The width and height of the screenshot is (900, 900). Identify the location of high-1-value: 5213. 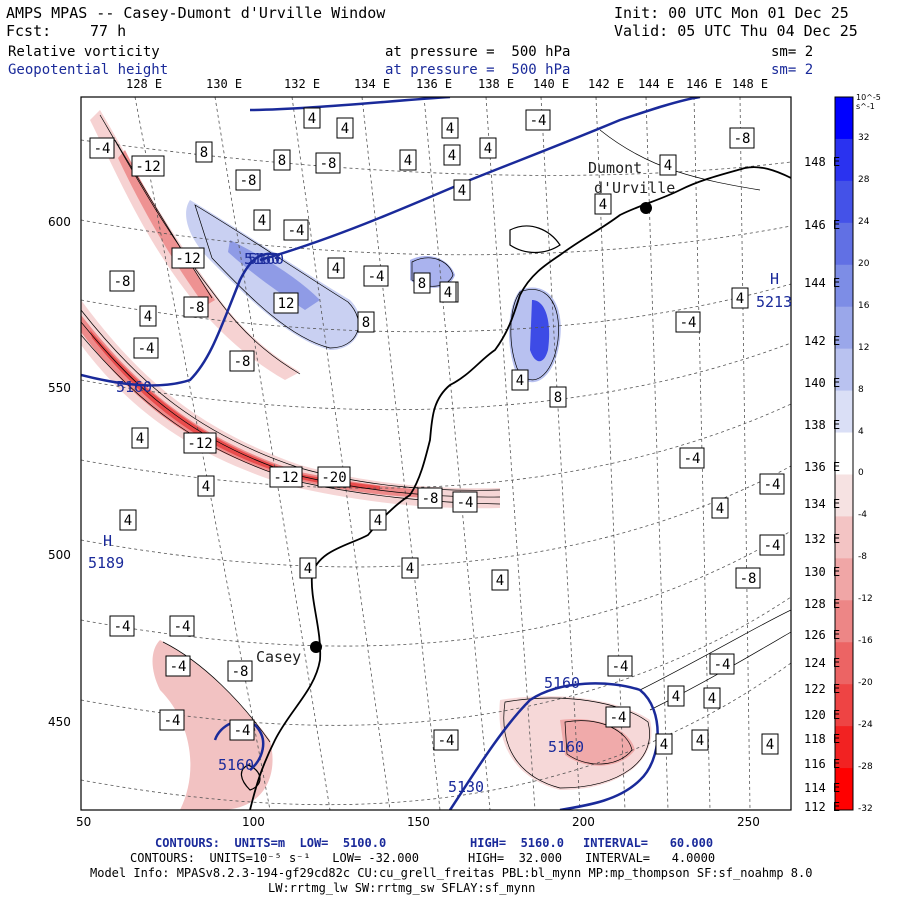
(774, 302).